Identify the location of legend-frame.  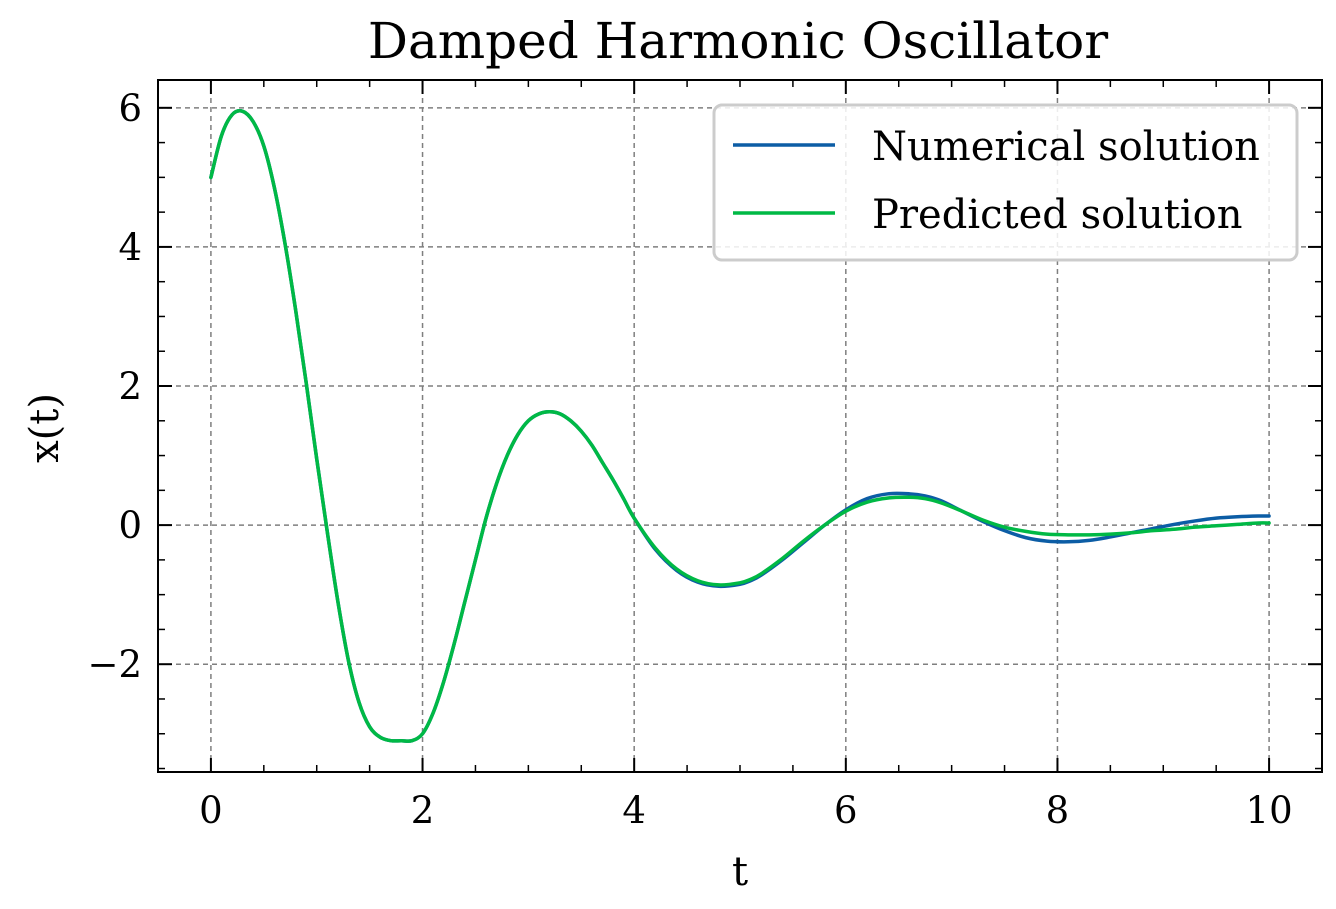
(1005, 182).